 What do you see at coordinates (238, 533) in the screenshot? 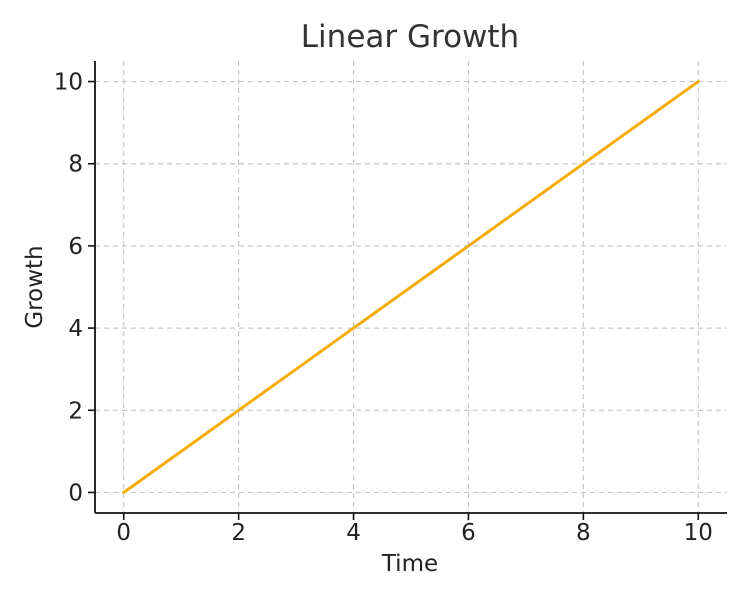
I see `x-tick-label-1: 2` at bounding box center [238, 533].